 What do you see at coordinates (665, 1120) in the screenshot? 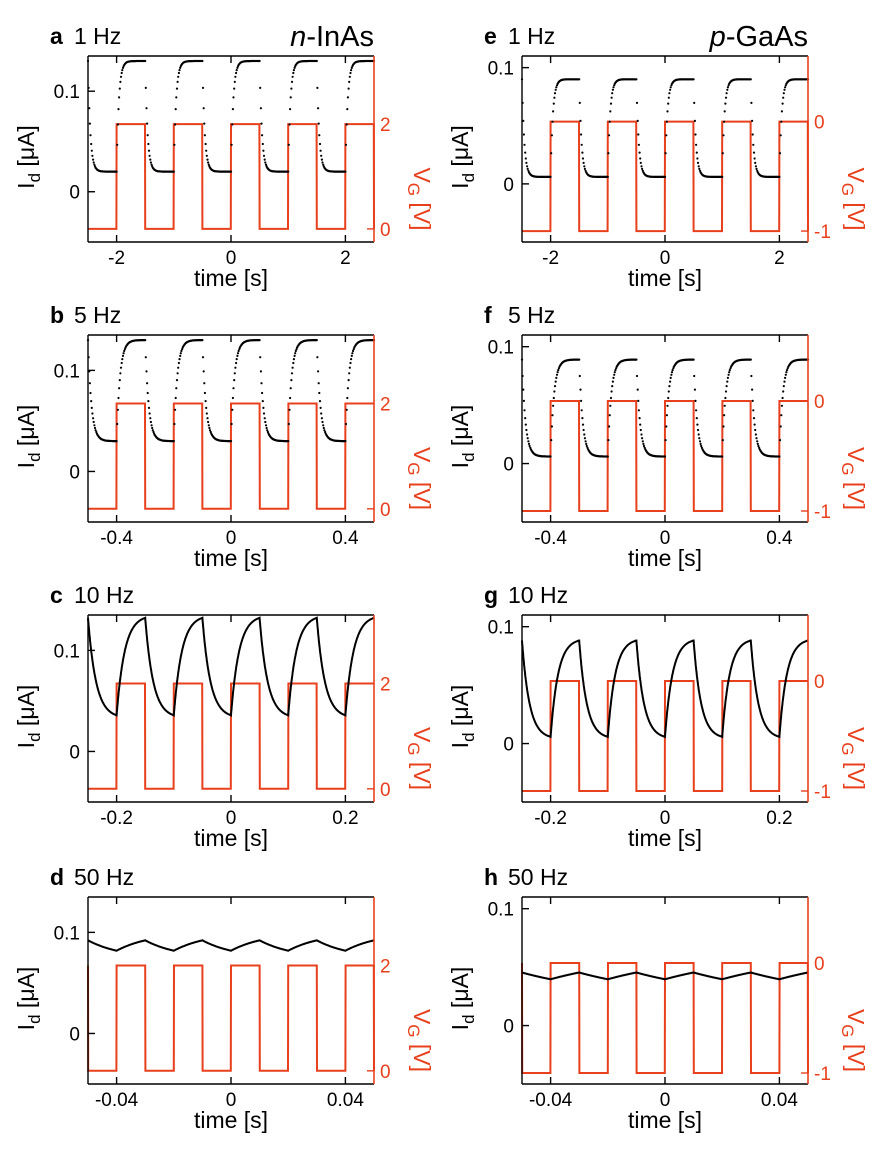
I see `x-axis-label: time [s]` at bounding box center [665, 1120].